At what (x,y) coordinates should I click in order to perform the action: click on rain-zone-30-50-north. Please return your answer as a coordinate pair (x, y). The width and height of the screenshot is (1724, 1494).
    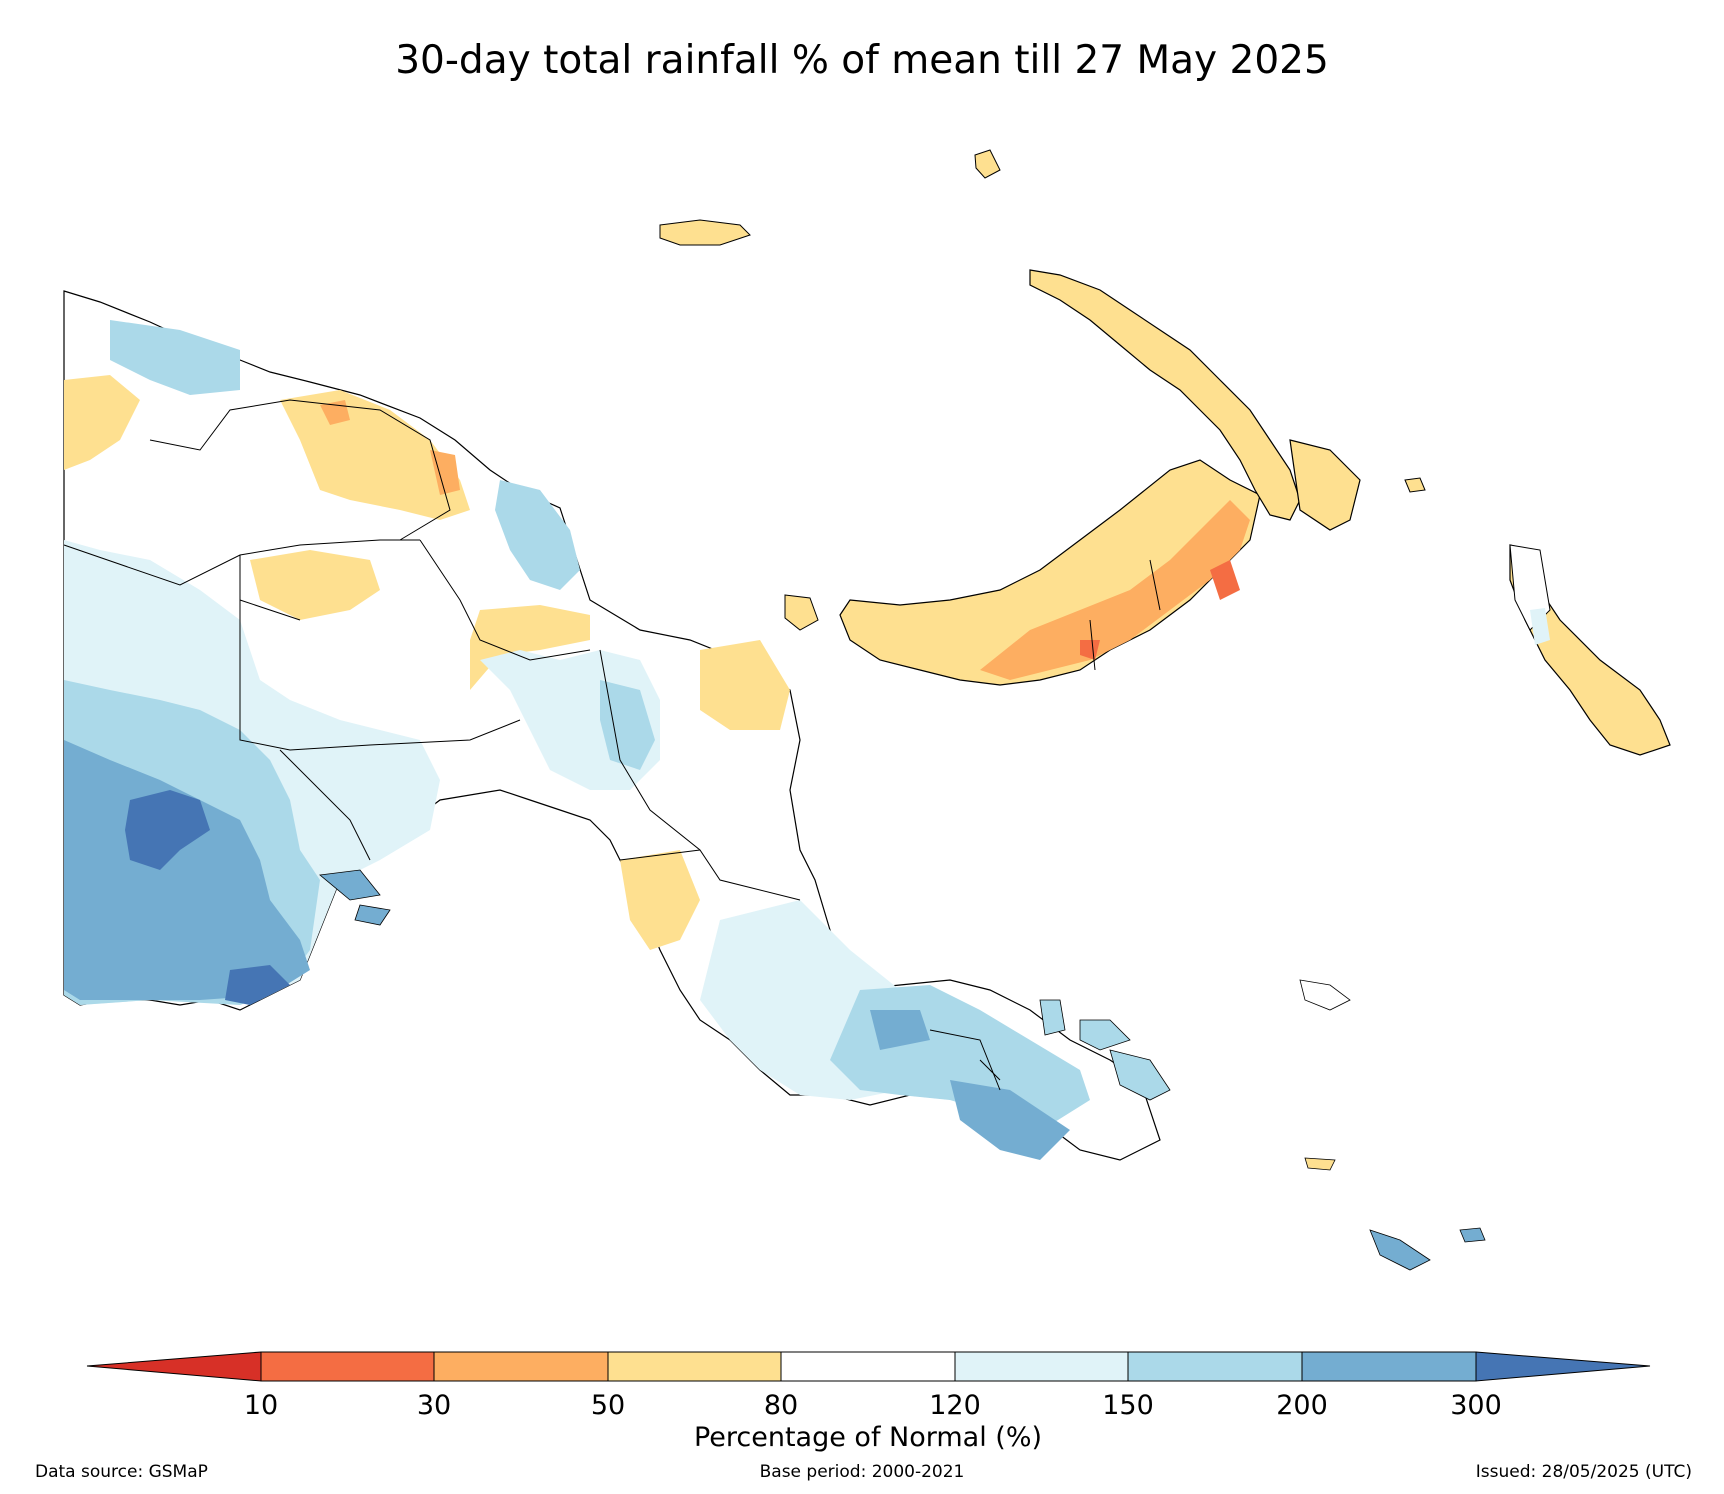
    Looking at the image, I should click on (390, 447).